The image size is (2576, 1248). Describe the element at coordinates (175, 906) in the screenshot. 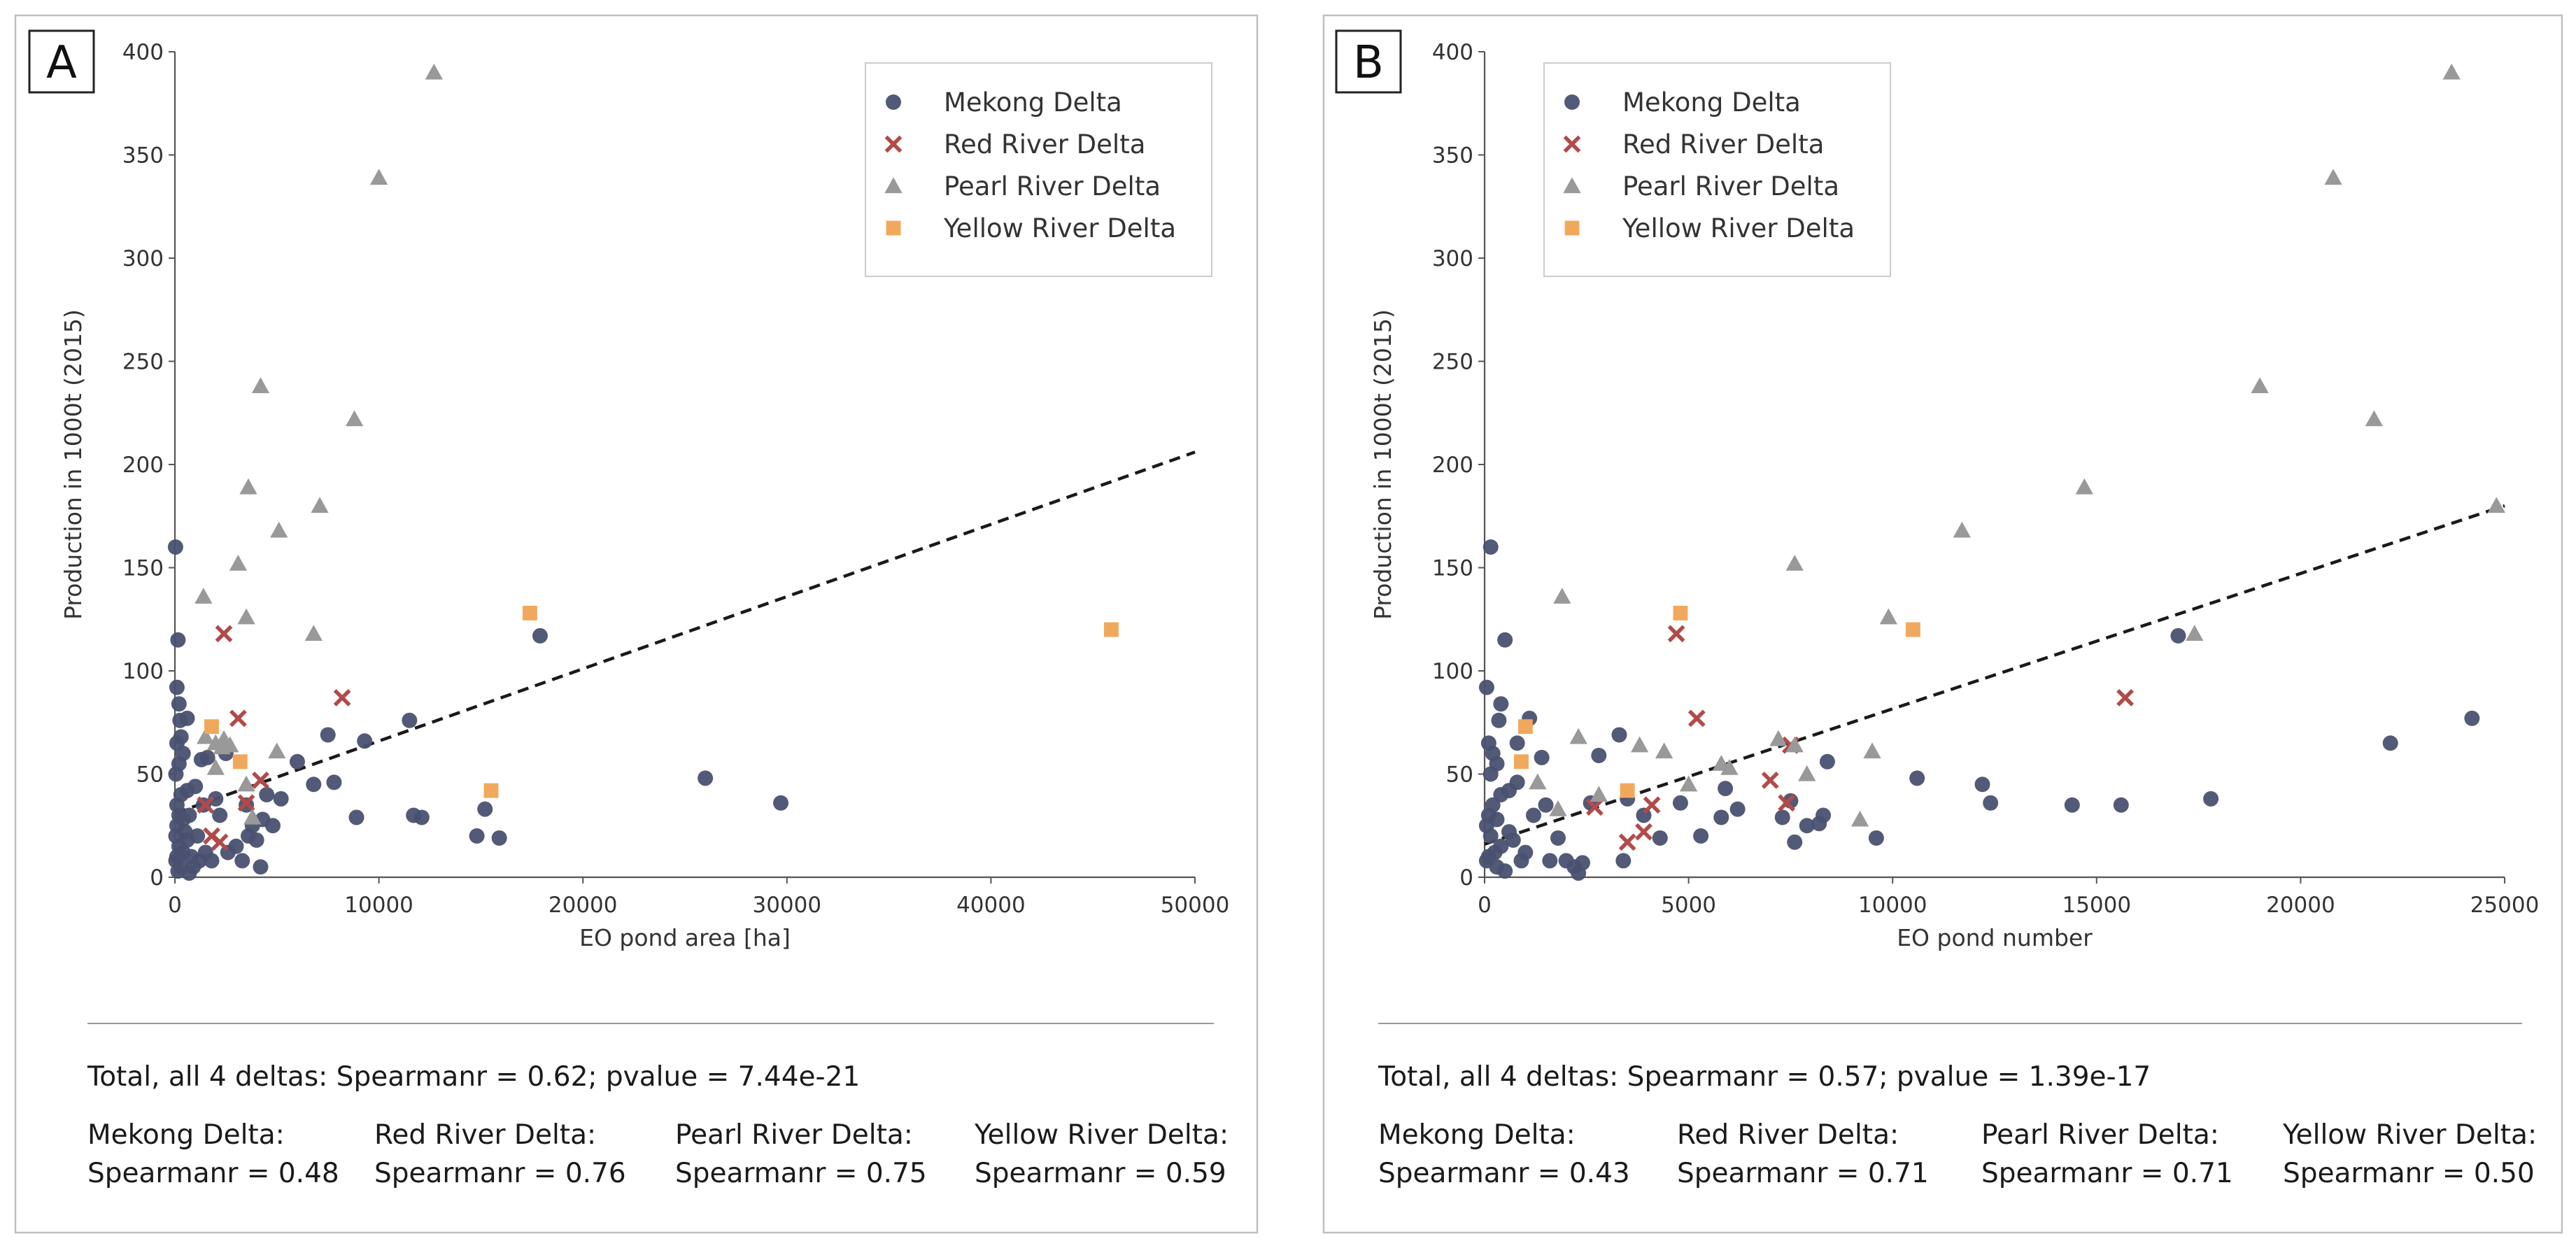

I see `x-tick-label: 0` at that location.